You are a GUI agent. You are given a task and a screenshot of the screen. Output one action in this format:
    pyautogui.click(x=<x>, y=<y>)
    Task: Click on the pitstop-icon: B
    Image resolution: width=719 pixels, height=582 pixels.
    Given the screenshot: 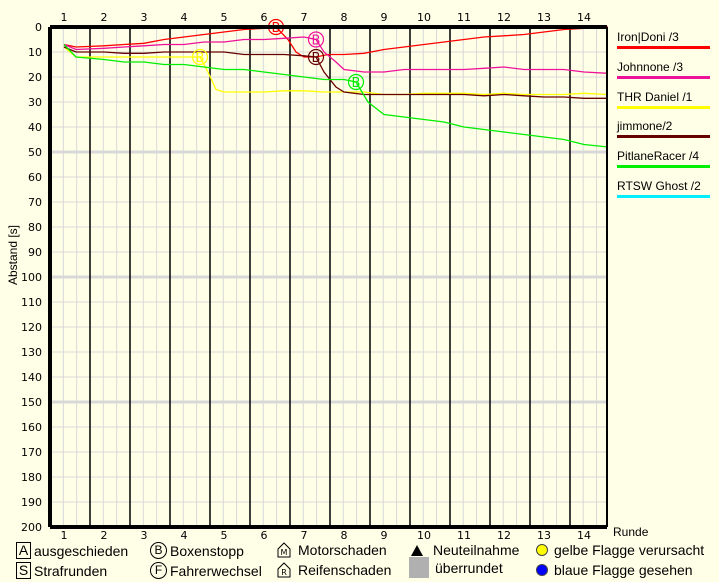 What is the action you would take?
    pyautogui.click(x=158, y=550)
    